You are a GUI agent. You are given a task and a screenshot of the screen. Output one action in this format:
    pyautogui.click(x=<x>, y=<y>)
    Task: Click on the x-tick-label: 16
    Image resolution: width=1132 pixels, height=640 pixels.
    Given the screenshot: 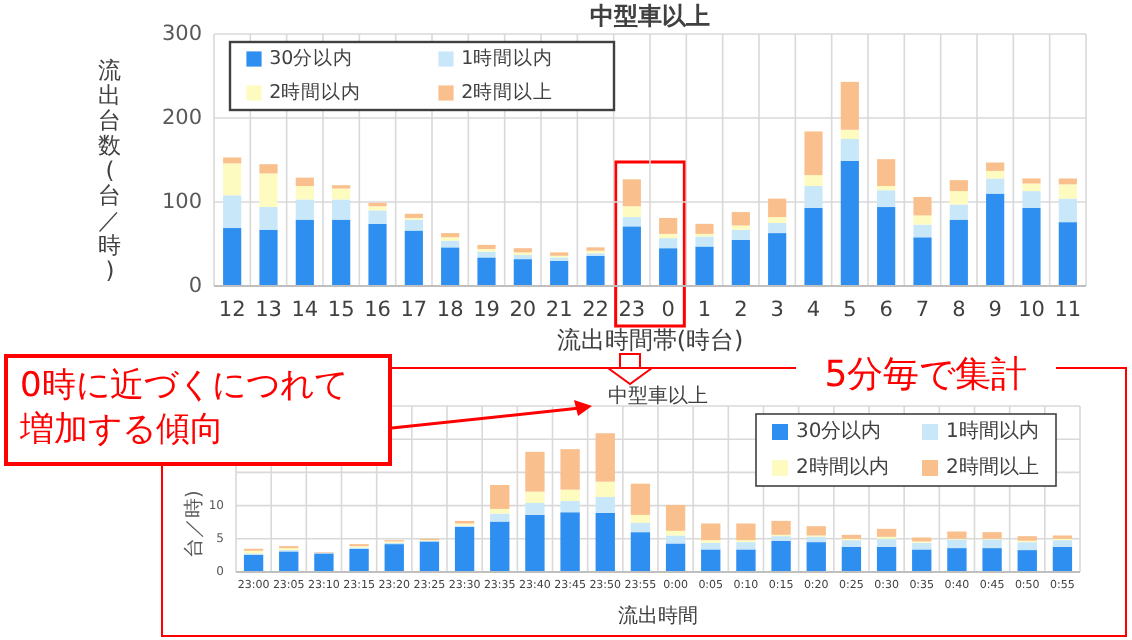 What is the action you would take?
    pyautogui.click(x=378, y=310)
    